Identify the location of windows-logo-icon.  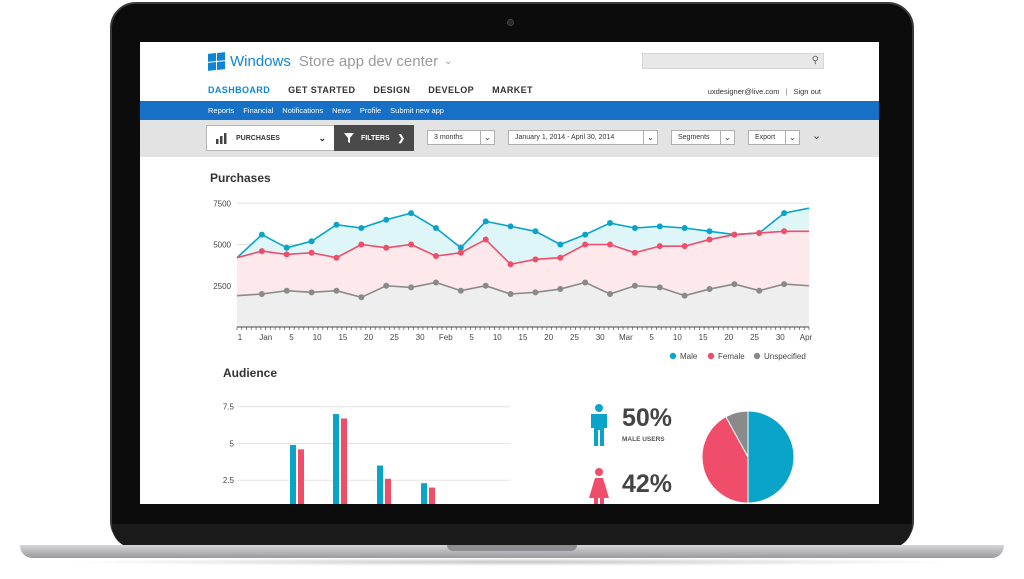
(216, 61).